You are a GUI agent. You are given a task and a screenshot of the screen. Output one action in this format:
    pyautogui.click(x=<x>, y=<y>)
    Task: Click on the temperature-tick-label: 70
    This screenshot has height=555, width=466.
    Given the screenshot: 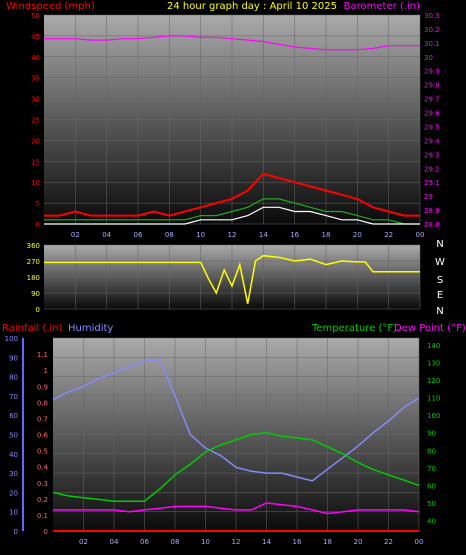 What is the action you would take?
    pyautogui.click(x=431, y=469)
    